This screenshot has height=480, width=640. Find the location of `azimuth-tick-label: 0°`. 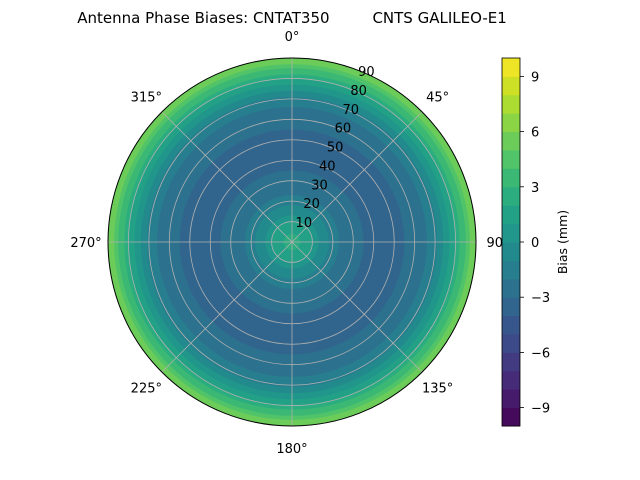

azimuth-tick-label: 0° is located at coordinates (292, 37).